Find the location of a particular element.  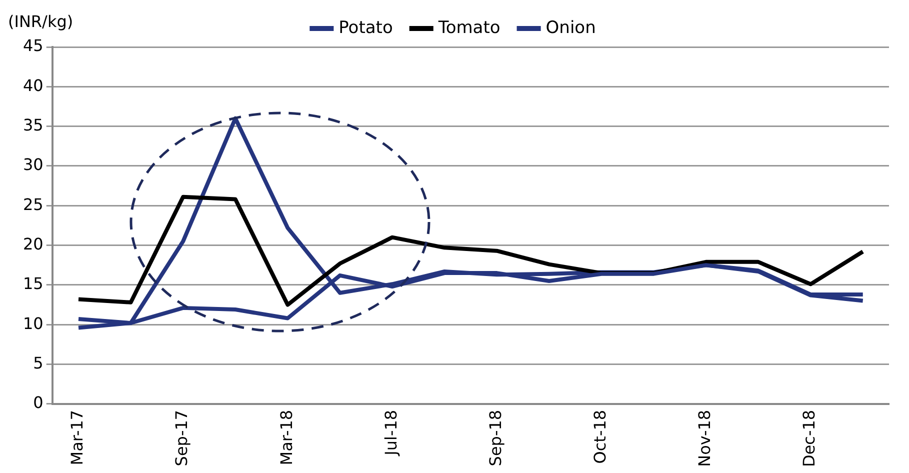

y-tick-label: 10 is located at coordinates (33, 323).